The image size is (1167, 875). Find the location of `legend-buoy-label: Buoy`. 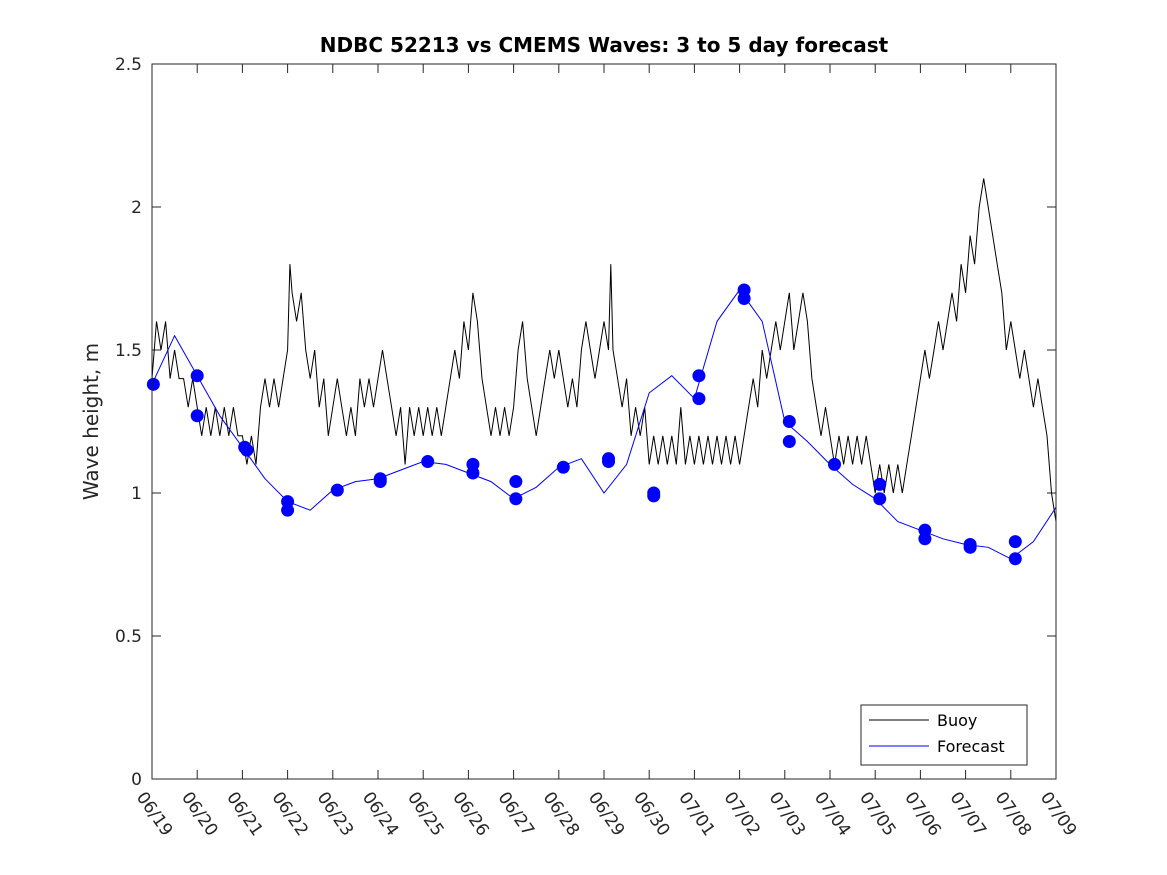

legend-buoy-label: Buoy is located at coordinates (957, 720).